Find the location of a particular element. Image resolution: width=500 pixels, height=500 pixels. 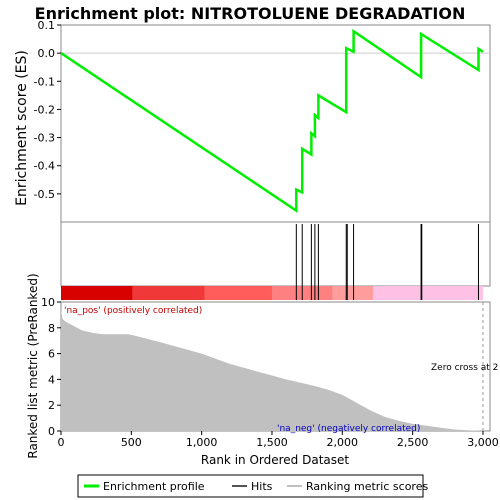

metric-ytick-label: 10 is located at coordinates (48, 302).